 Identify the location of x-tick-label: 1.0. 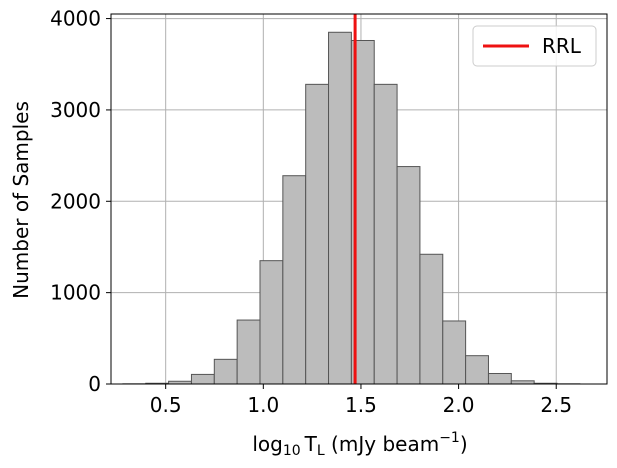
(263, 405).